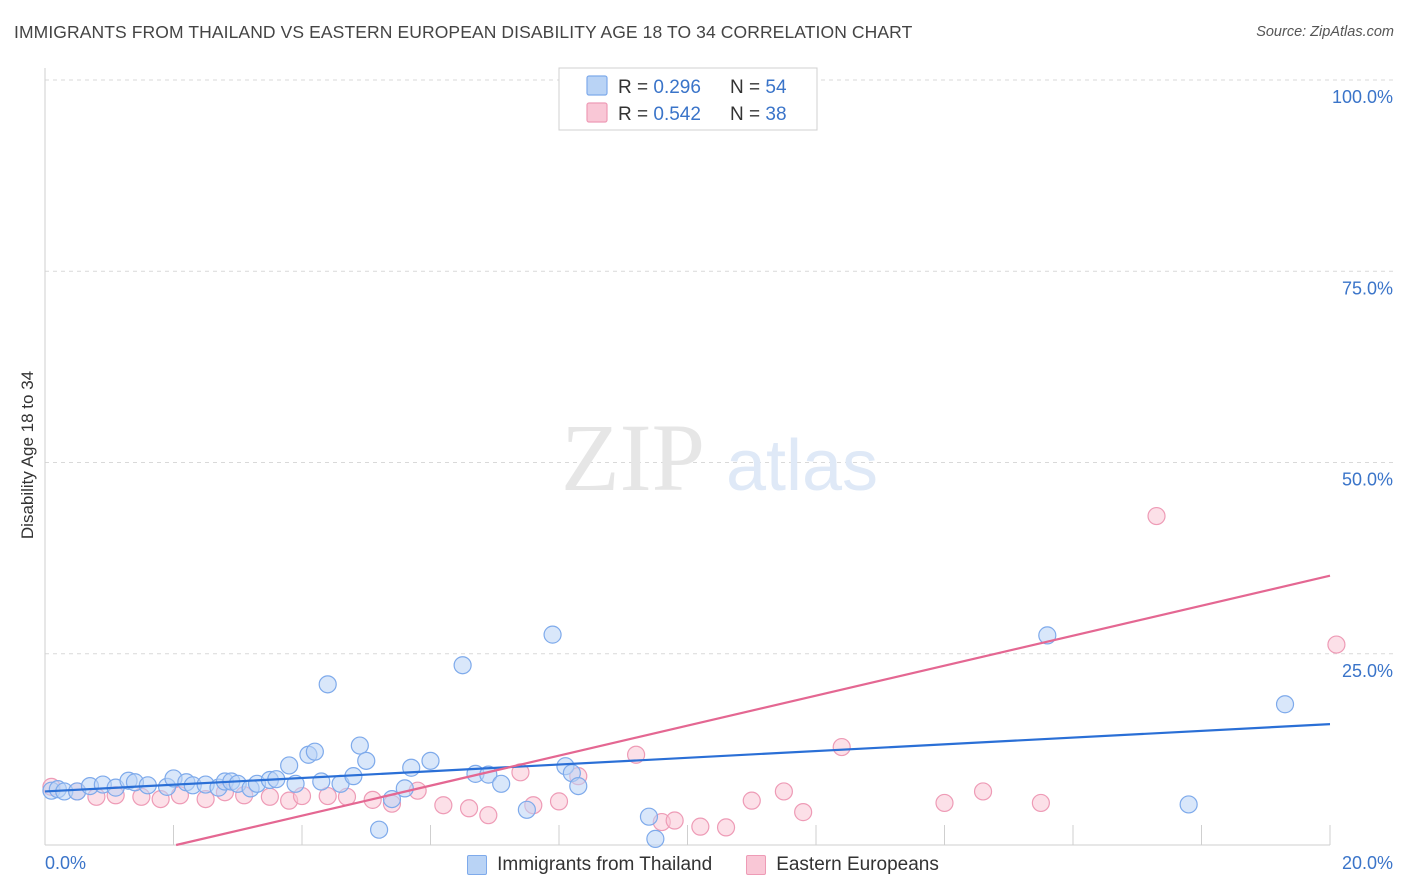  I want to click on legend-swatch-eastern-europeans, so click(756, 865).